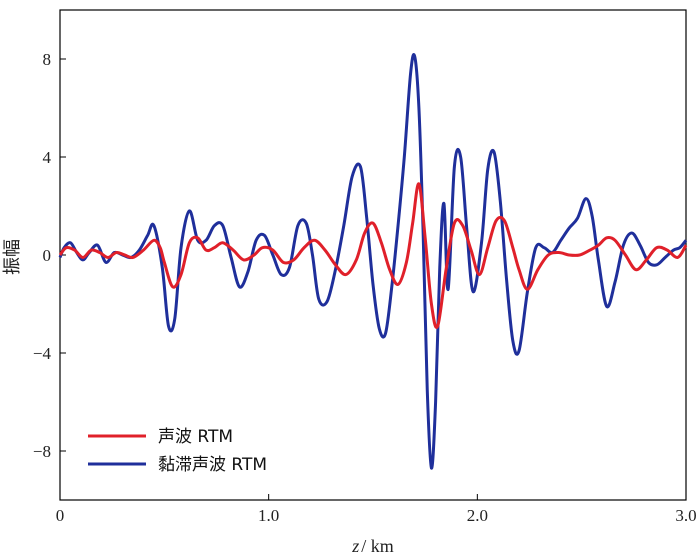  I want to click on y-axis-ticks: 8 4 0 −4 −8, so click(49, 255).